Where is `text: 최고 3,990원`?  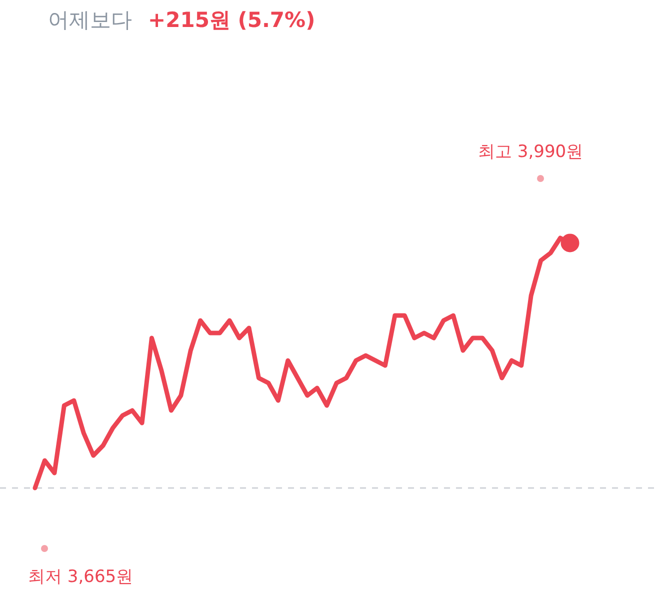 text: 최고 3,990원 is located at coordinates (531, 152).